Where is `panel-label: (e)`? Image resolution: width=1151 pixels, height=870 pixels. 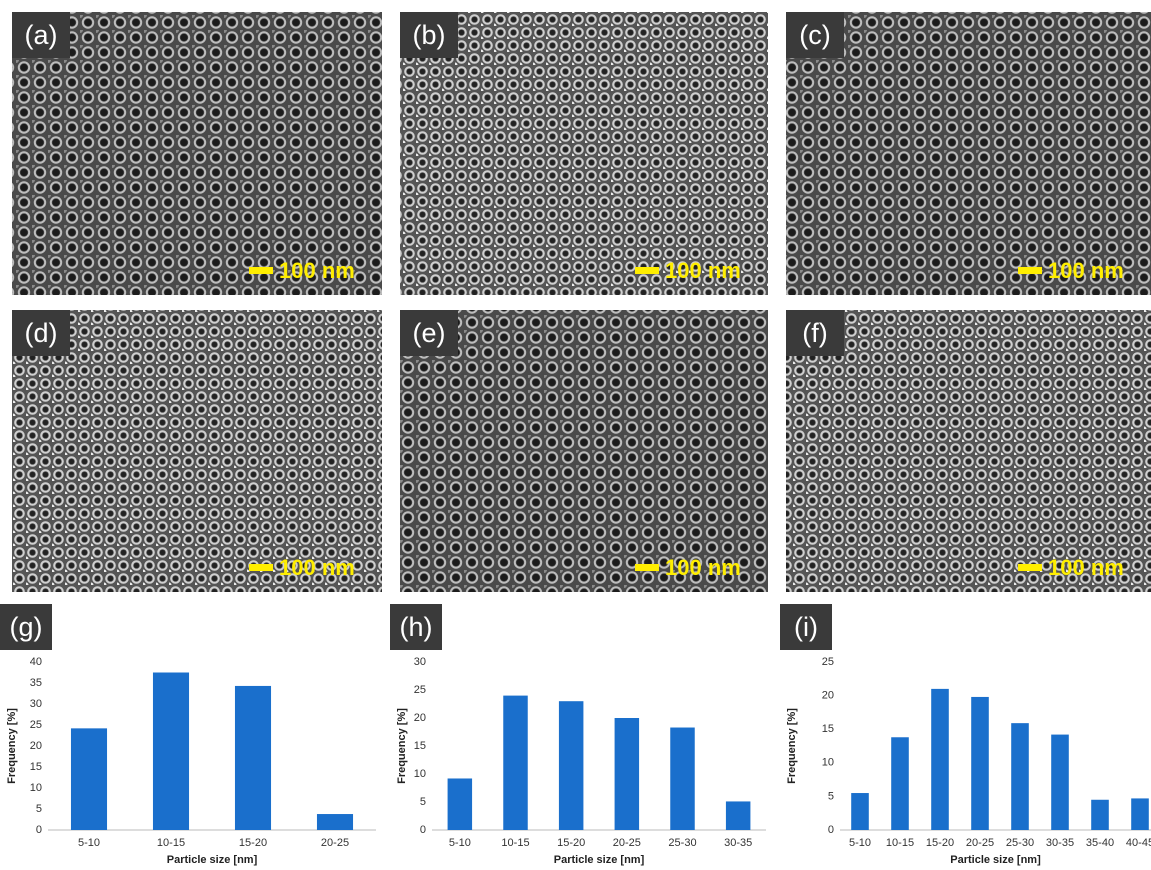
panel-label: (e) is located at coordinates (429, 333).